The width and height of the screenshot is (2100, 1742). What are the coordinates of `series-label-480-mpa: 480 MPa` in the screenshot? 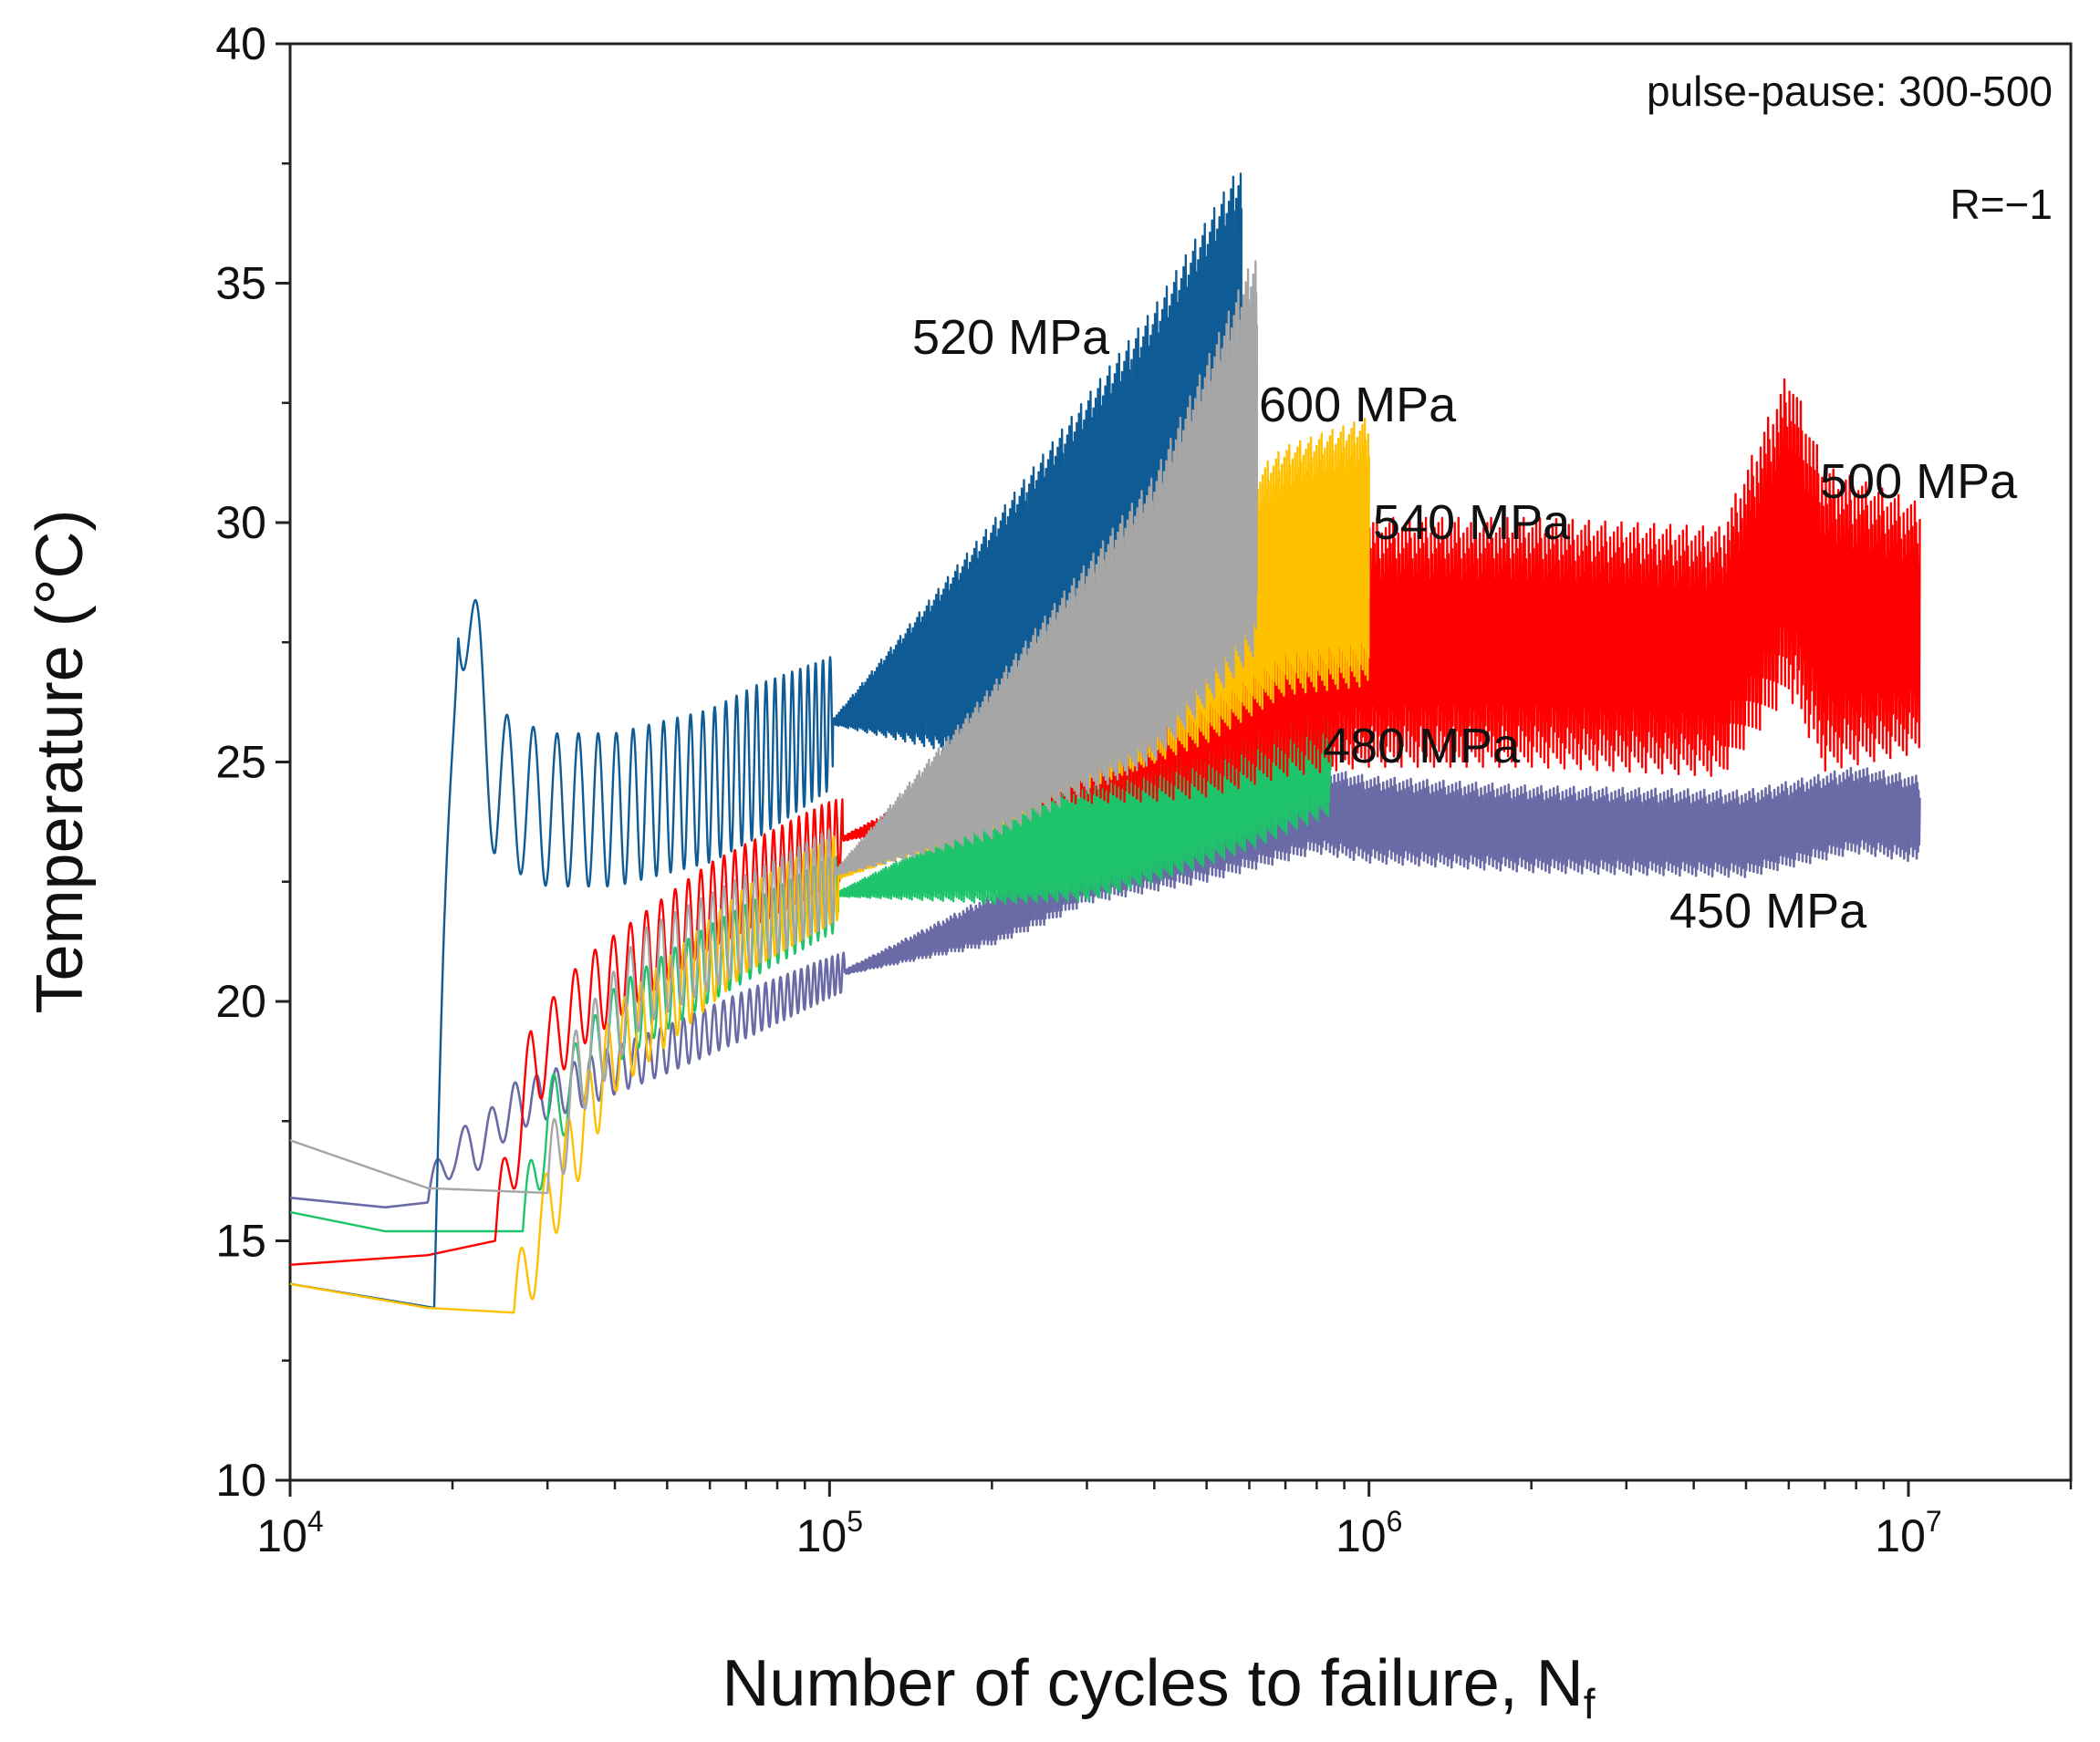 It's located at (1422, 746).